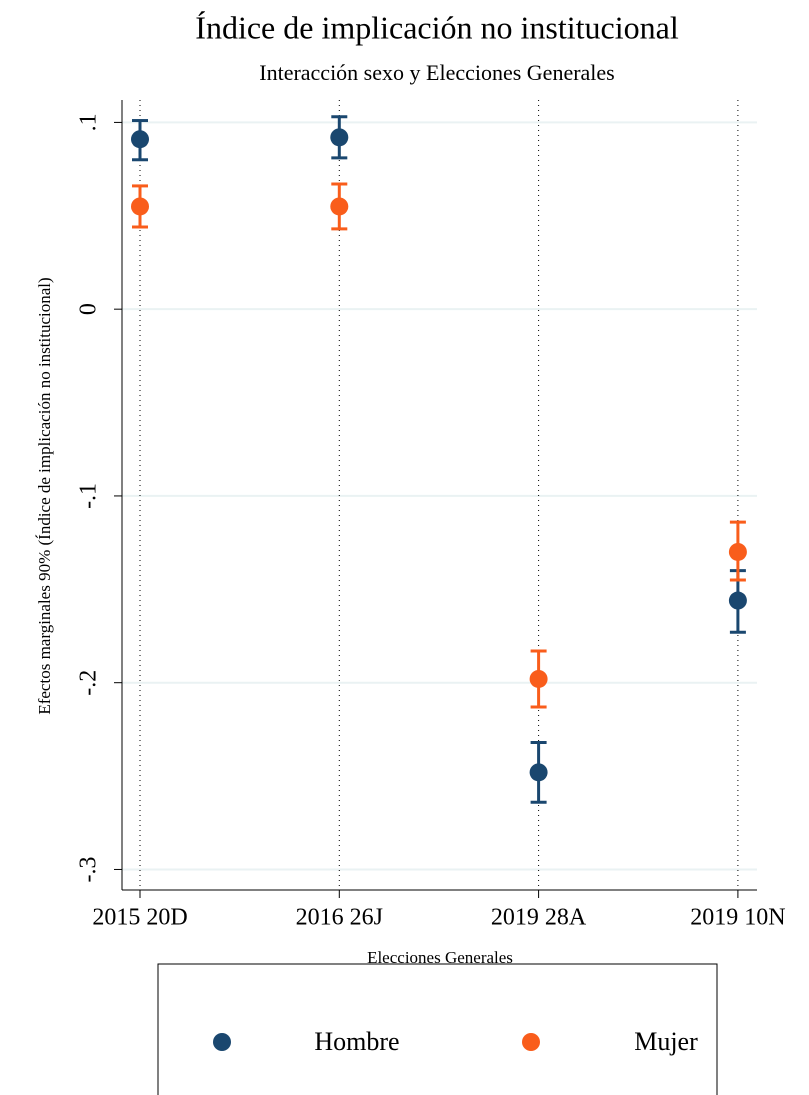 This screenshot has height=1095, width=809. I want to click on y-tick-label: -.1, so click(89, 496).